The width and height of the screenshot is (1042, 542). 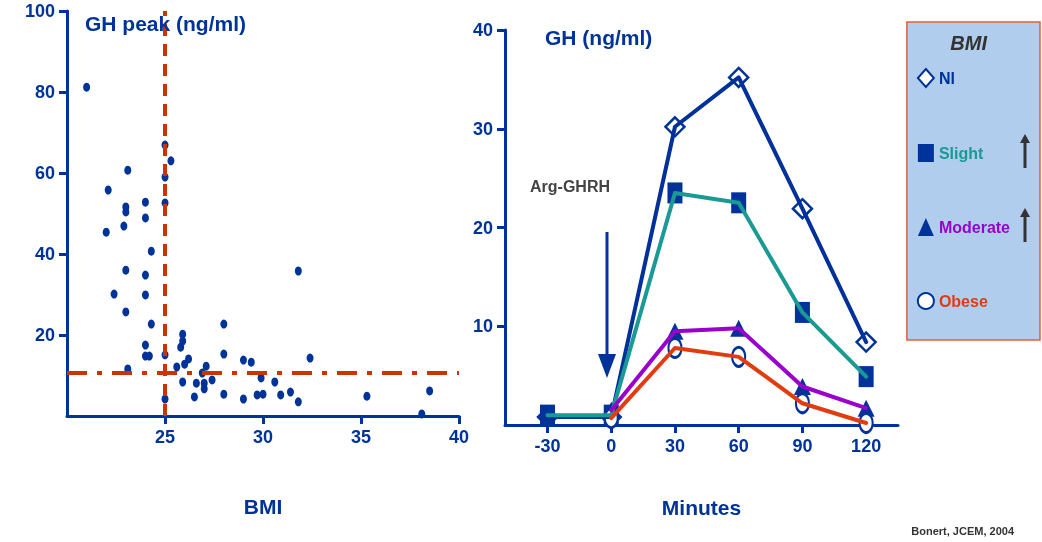 I want to click on x-axis-title: BMI, so click(x=263, y=506).